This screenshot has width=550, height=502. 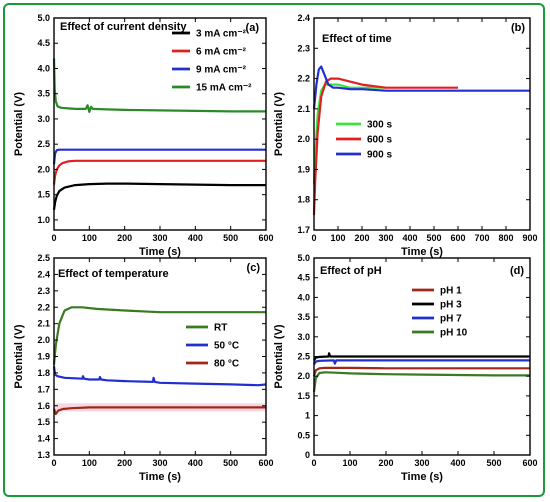 I want to click on legend-label: pH 1, so click(x=451, y=291).